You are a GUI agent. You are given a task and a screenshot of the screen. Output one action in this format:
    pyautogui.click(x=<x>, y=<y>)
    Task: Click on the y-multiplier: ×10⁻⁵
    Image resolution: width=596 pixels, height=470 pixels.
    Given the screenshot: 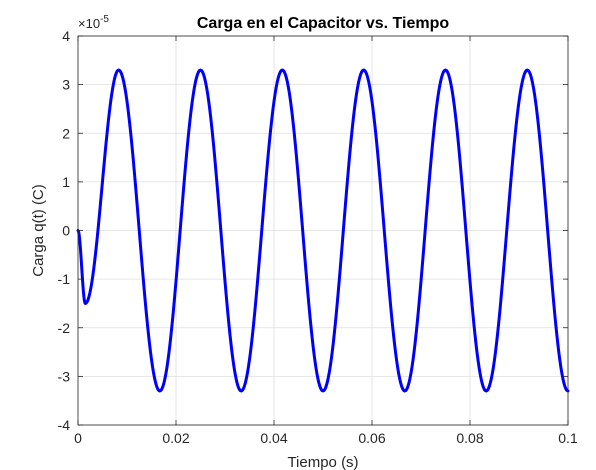 What is the action you would take?
    pyautogui.click(x=93, y=22)
    